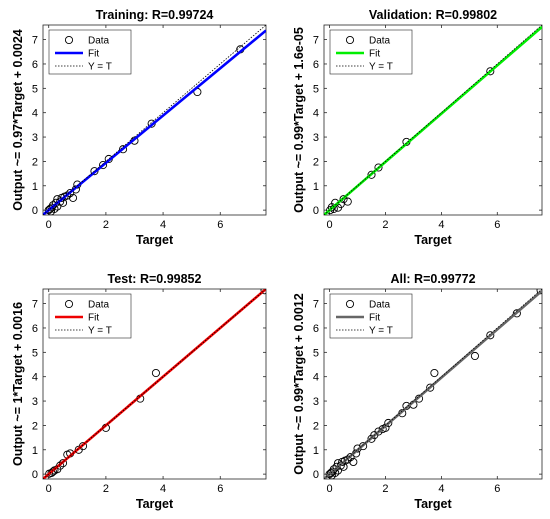 This screenshot has width=550, height=519. Describe the element at coordinates (316, 41) in the screenshot. I see `validation-ytick-label: 7` at that location.